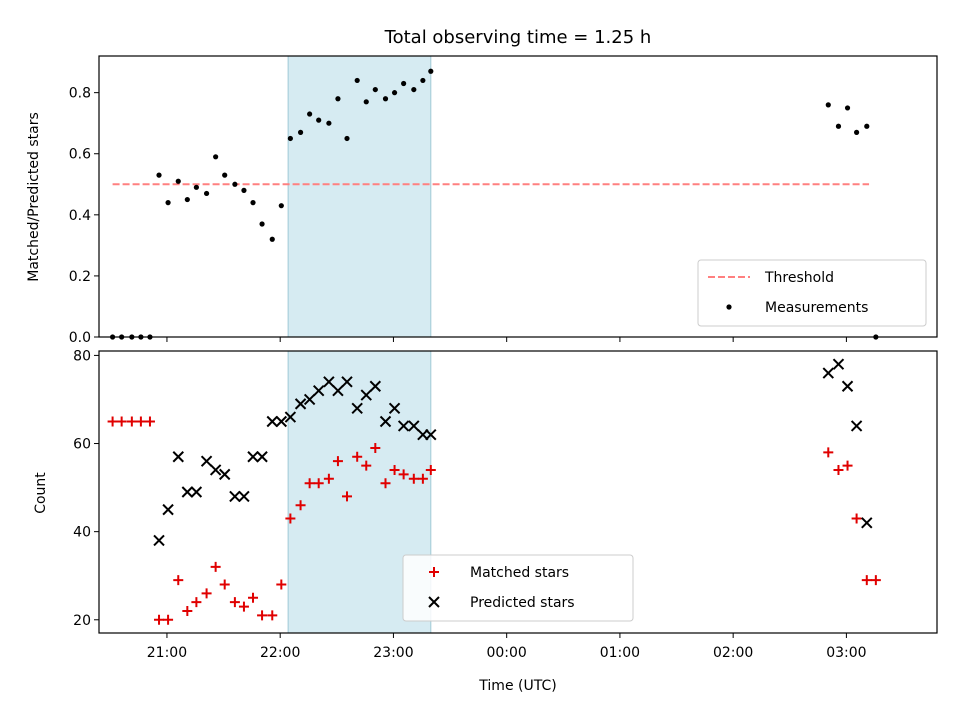 The height and width of the screenshot is (720, 960). What do you see at coordinates (41, 493) in the screenshot?
I see `count-y-label: Count` at bounding box center [41, 493].